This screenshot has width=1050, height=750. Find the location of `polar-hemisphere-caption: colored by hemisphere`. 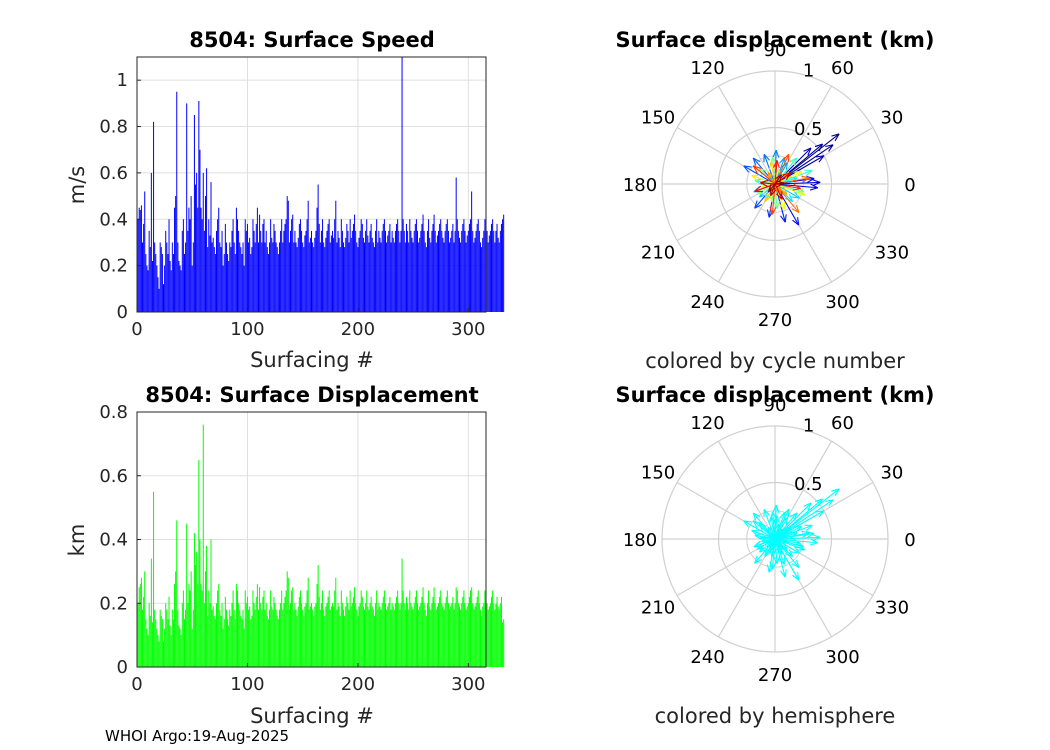

polar-hemisphere-caption: colored by hemisphere is located at coordinates (775, 716).